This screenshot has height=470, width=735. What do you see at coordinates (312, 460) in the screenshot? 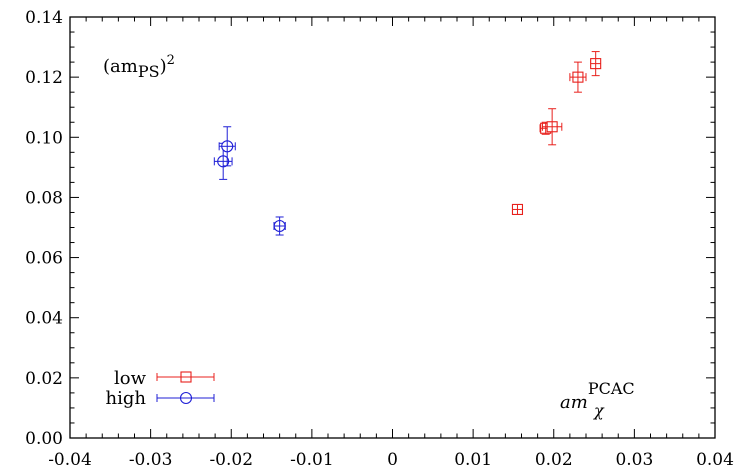
I see `x-tick-label: -0.01` at bounding box center [312, 460].